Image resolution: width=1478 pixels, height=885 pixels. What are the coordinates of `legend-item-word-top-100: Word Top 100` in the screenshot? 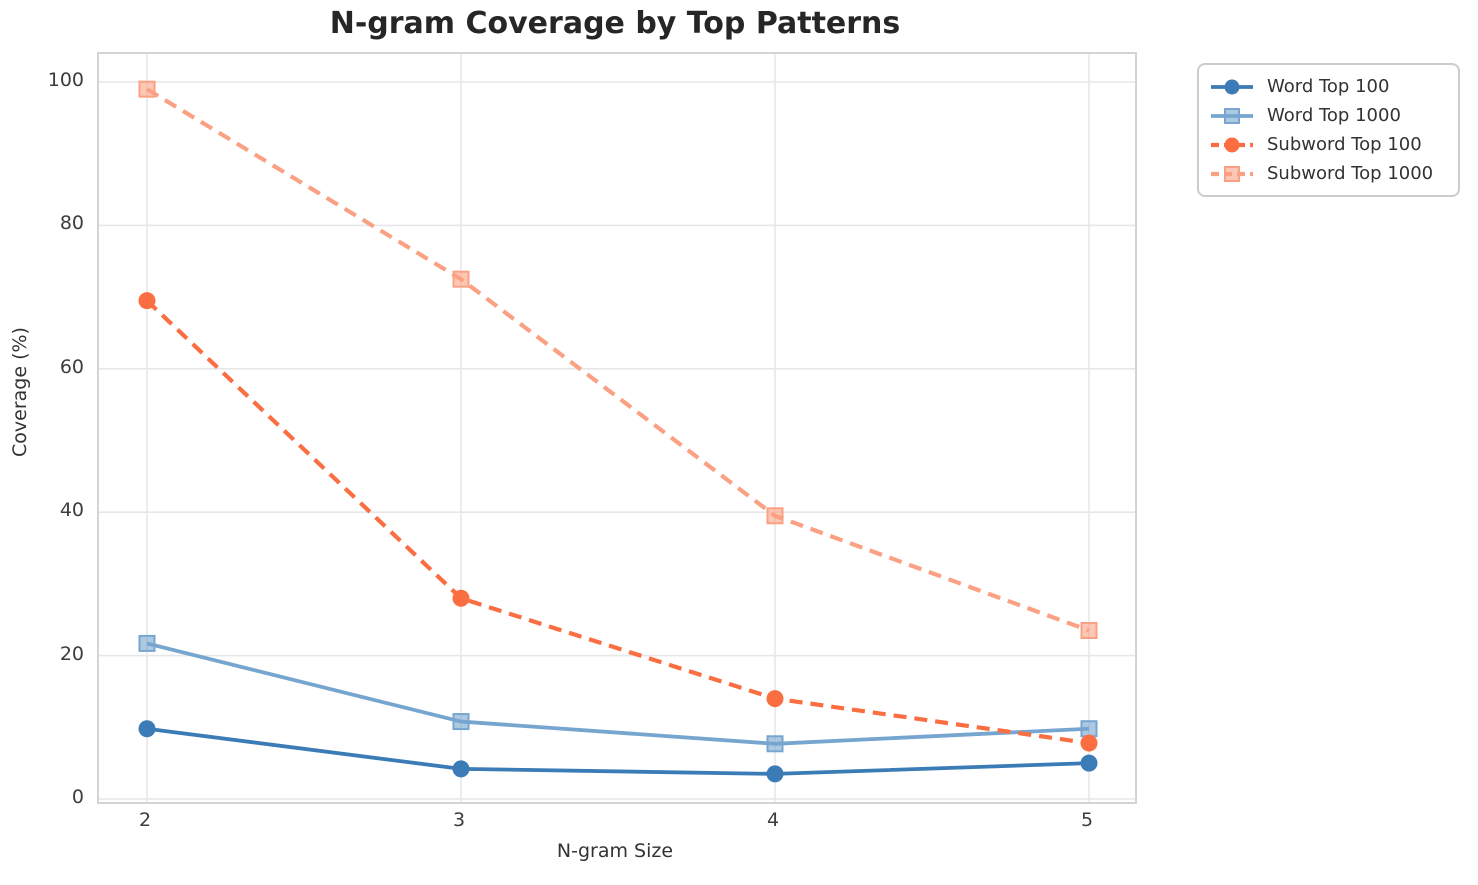 It's located at (1328, 86).